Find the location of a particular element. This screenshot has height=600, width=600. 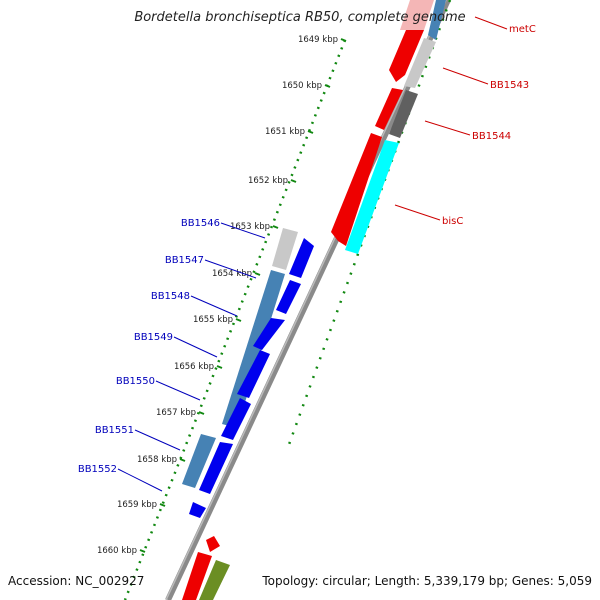

gene-label-BB1552: BB1552 is located at coordinates (97, 469).